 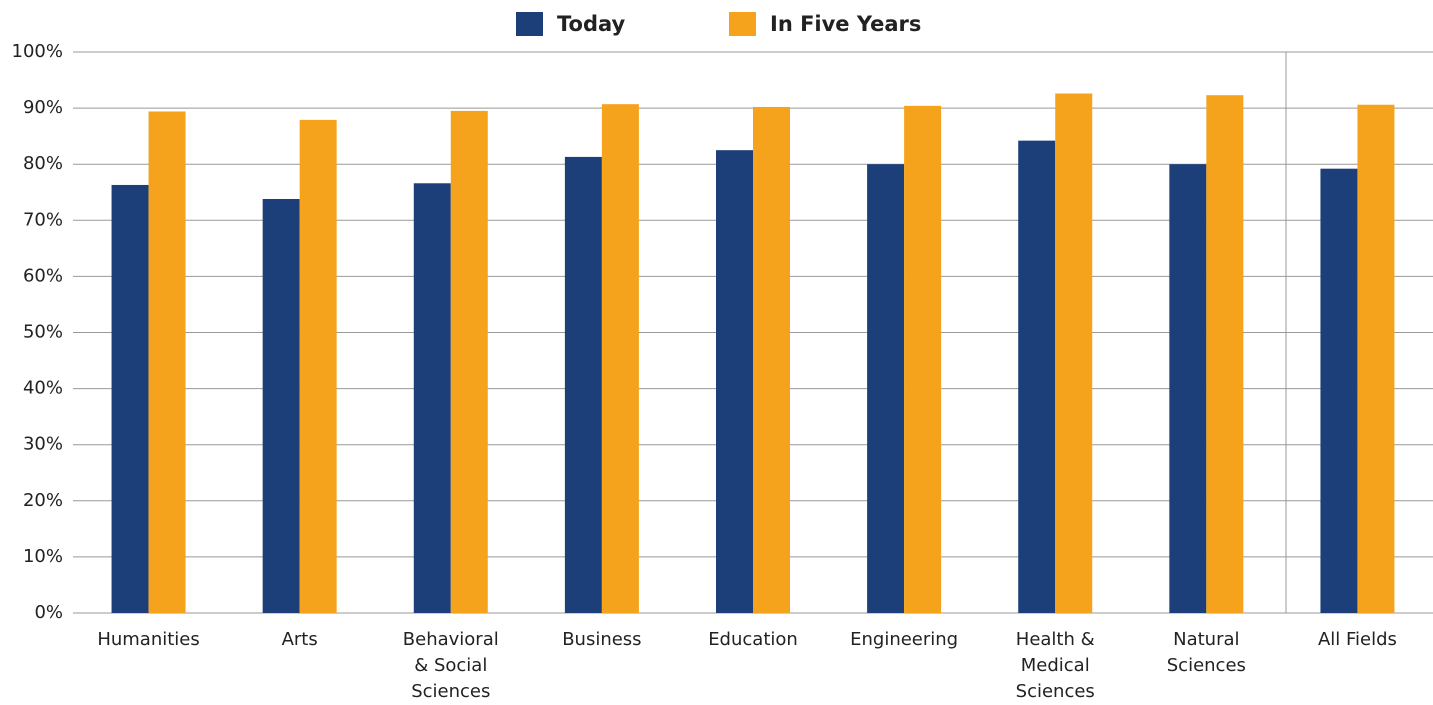 I want to click on x-tick-label: Education, so click(x=753, y=639).